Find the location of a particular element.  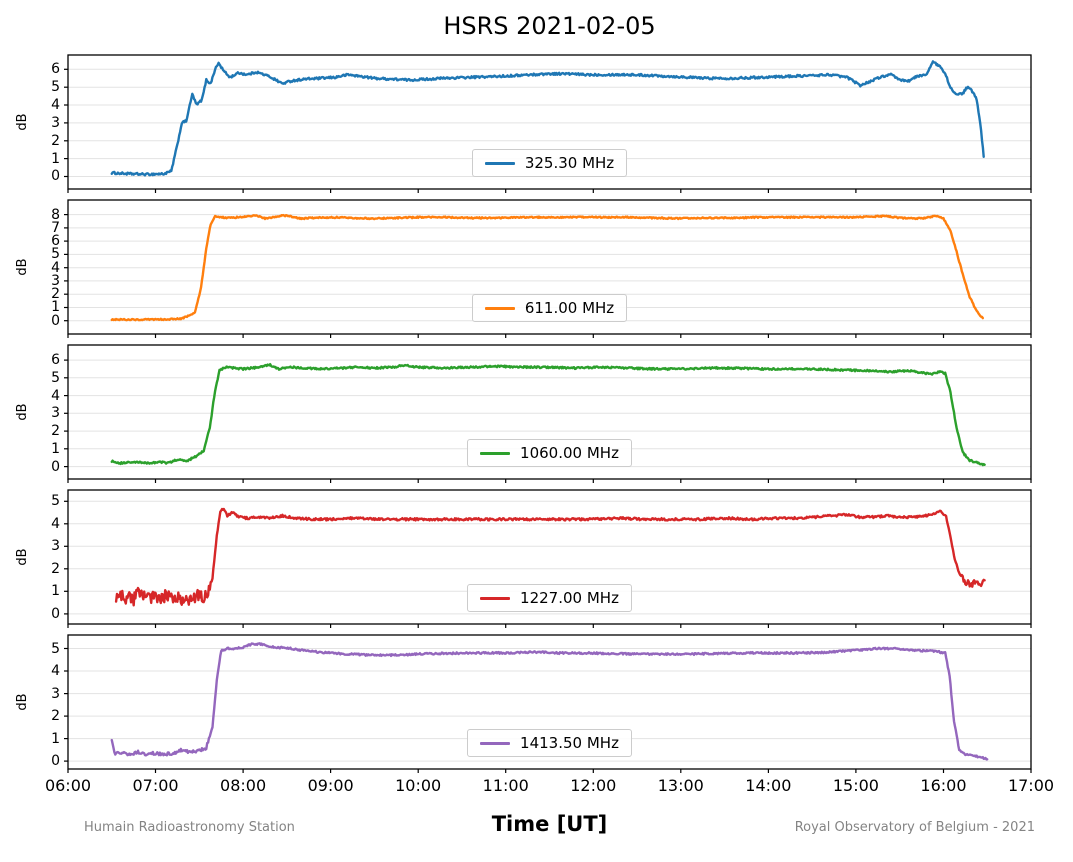

x-tick-label: 17:00 is located at coordinates (1031, 785).